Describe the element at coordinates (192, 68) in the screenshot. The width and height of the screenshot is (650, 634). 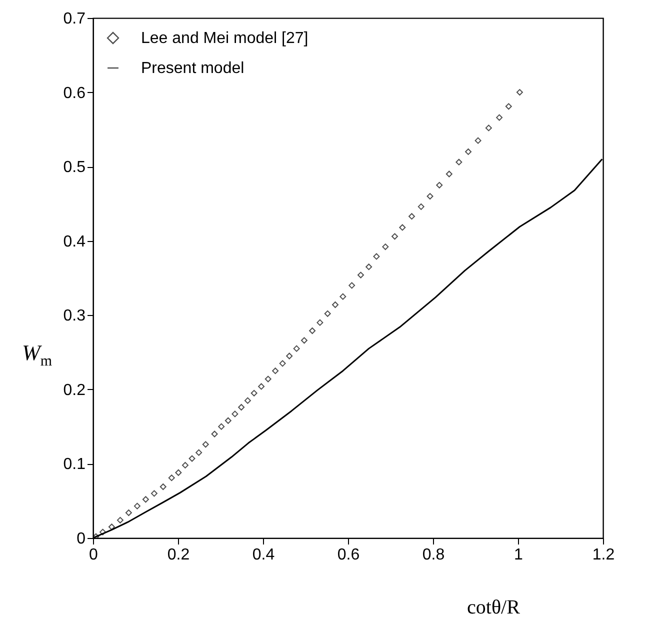
I see `legend-label: Present model` at that location.